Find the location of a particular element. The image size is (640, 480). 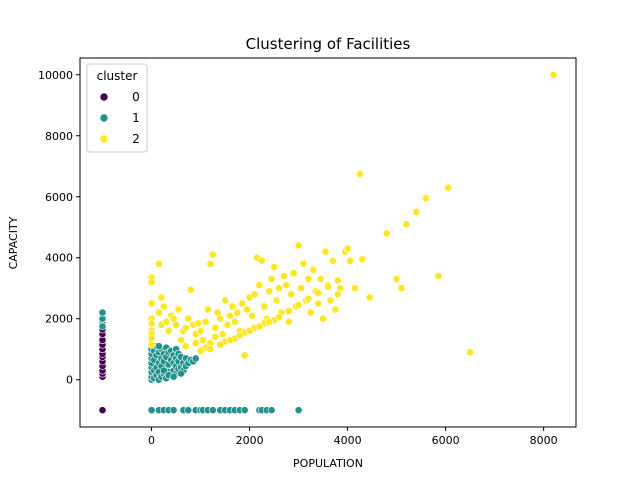

legend-box is located at coordinates (117, 108).